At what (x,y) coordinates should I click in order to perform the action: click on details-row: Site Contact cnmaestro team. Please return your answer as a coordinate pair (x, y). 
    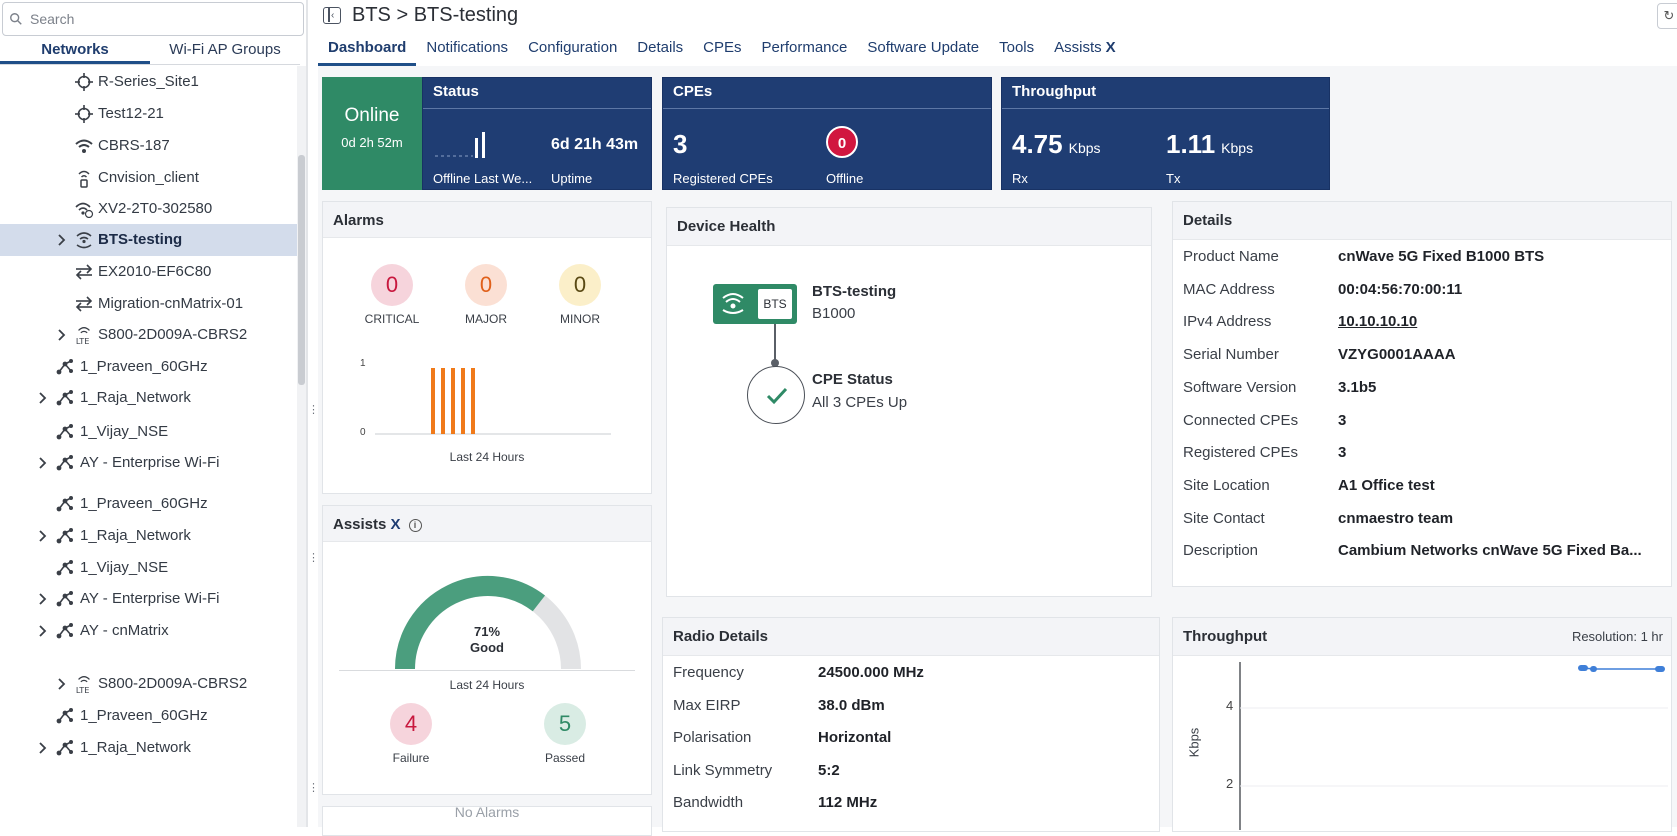
    Looking at the image, I should click on (1422, 519).